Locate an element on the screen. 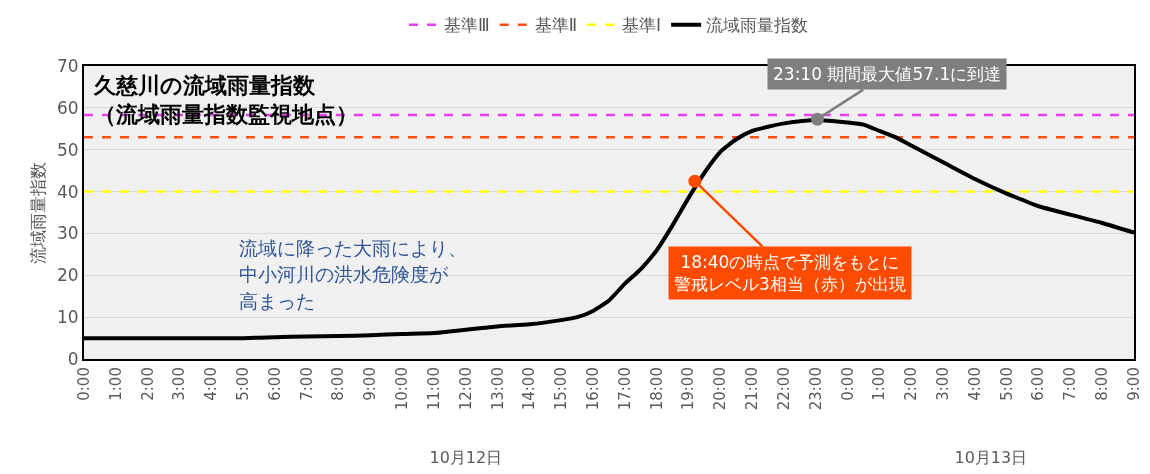 This screenshot has height=474, width=1150. x-tick-label: 17:00 is located at coordinates (624, 389).